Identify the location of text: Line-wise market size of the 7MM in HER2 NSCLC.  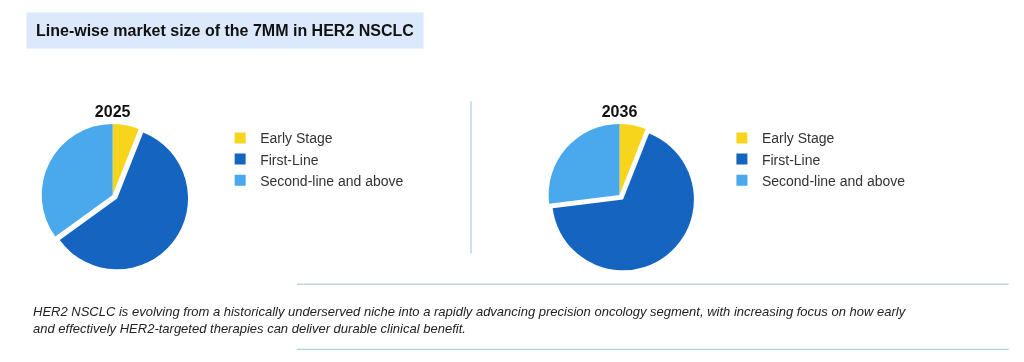
(225, 30).